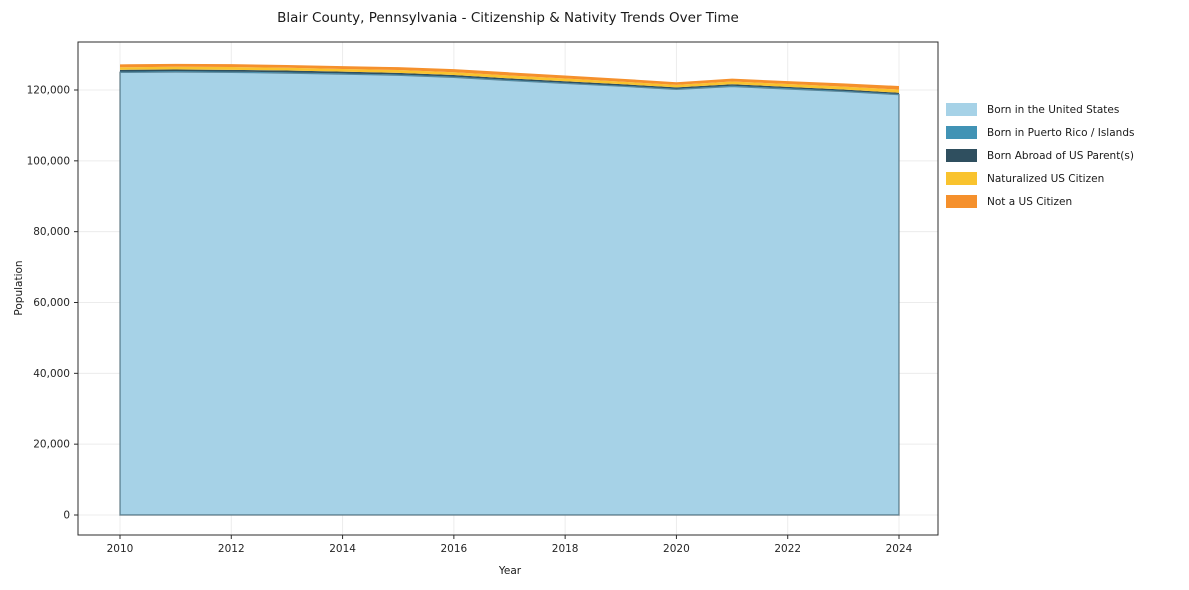 The height and width of the screenshot is (590, 1189). Describe the element at coordinates (899, 549) in the screenshot. I see `x-tick-label: 2024` at that location.